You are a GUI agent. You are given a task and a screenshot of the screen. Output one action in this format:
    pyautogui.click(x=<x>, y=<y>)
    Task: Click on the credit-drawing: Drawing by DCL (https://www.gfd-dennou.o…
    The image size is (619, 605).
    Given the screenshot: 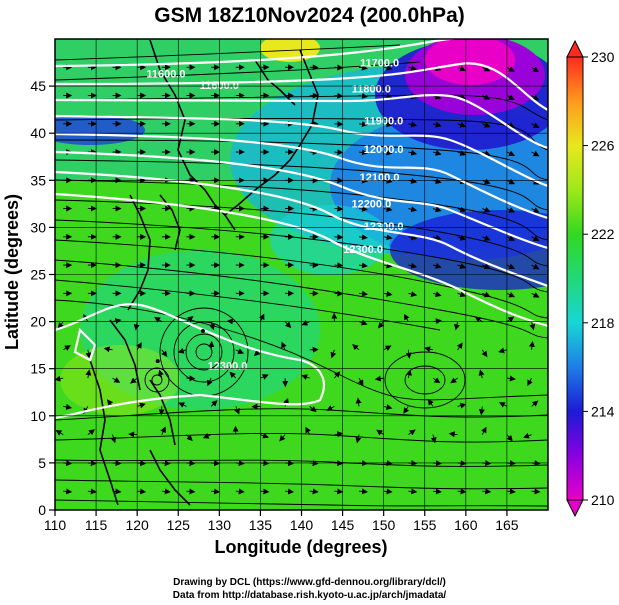 What is the action you would take?
    pyautogui.click(x=309, y=582)
    